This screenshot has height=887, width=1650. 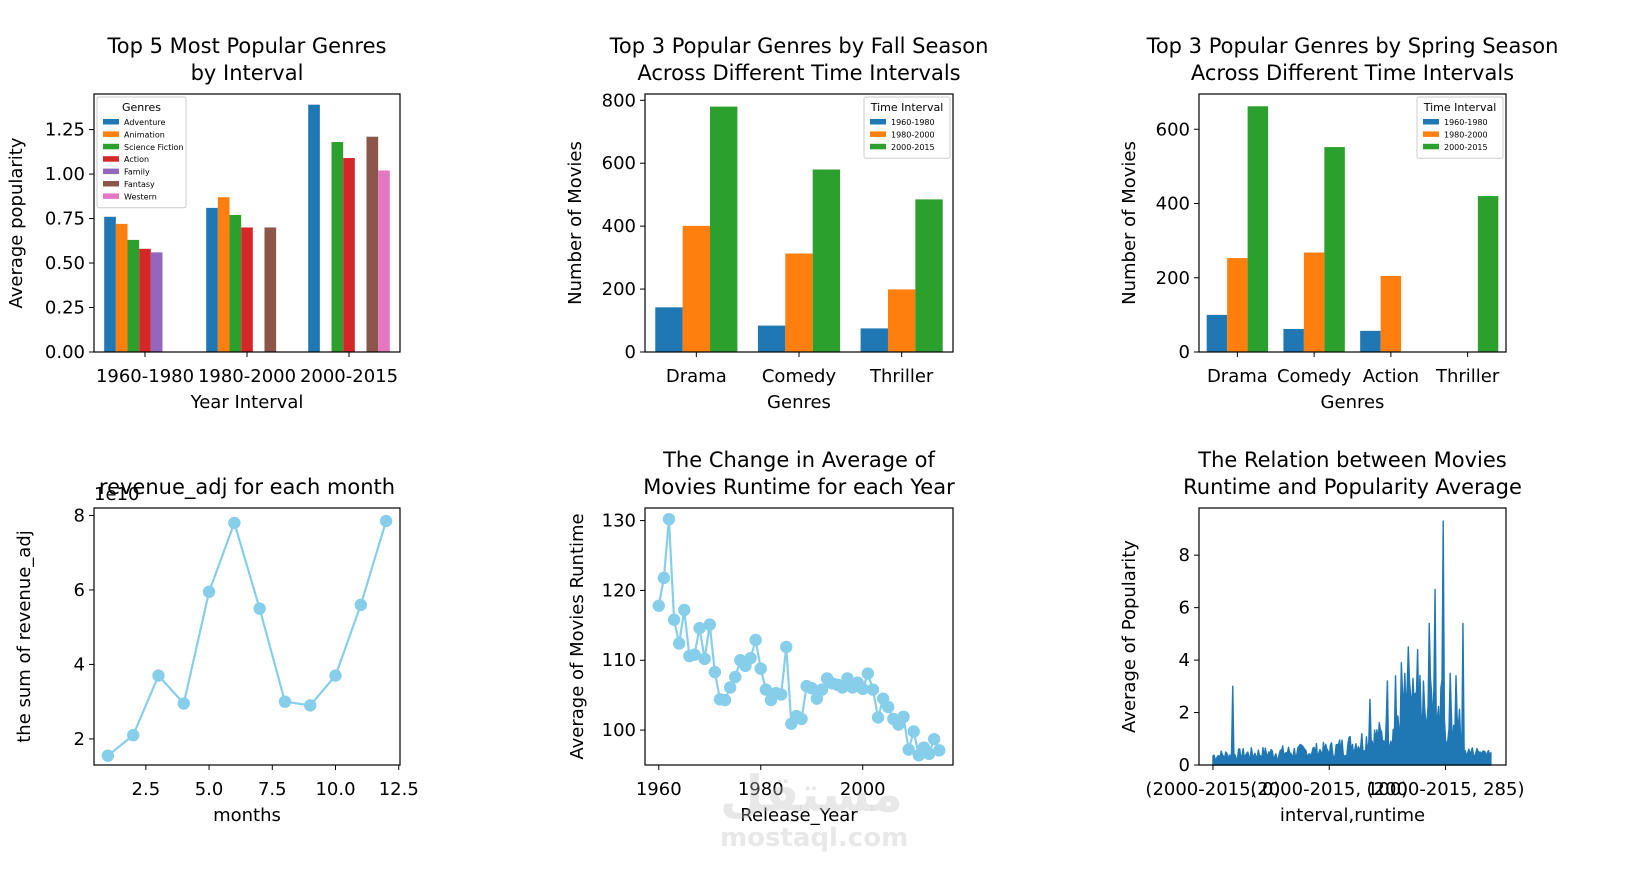 I want to click on bar-science-fiction-1980-2000, so click(x=235, y=283).